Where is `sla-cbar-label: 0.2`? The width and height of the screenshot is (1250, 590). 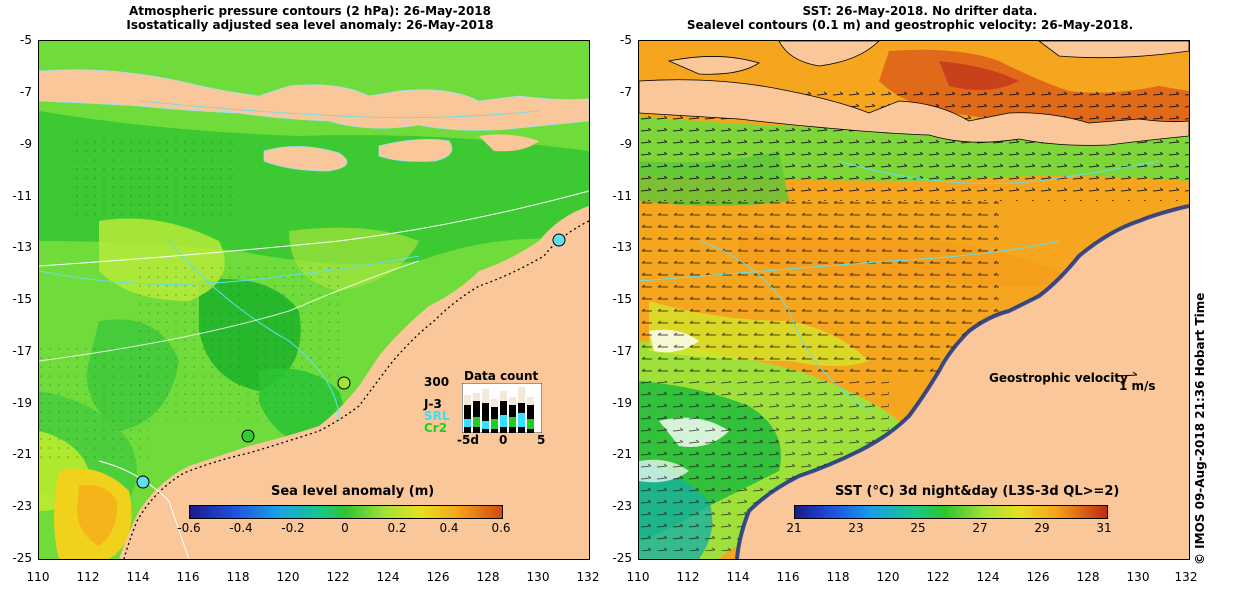 sla-cbar-label: 0.2 is located at coordinates (397, 528).